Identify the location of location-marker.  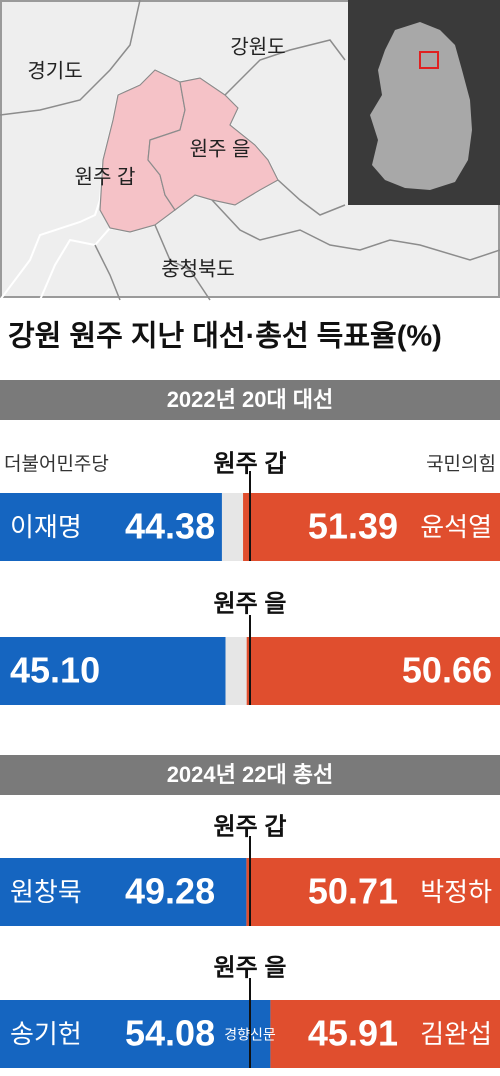
(429, 60).